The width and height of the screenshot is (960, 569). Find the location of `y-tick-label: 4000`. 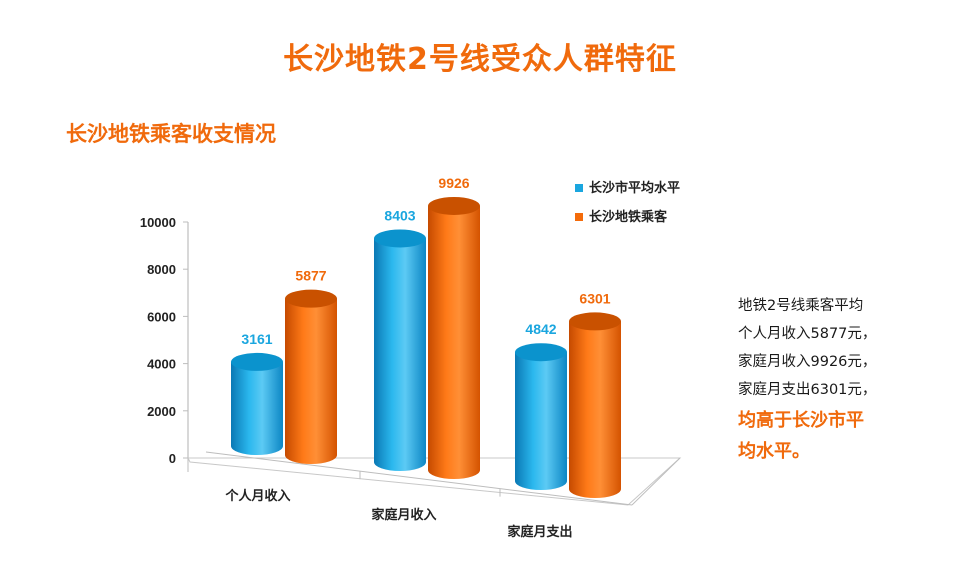

y-tick-label: 4000 is located at coordinates (161, 364).